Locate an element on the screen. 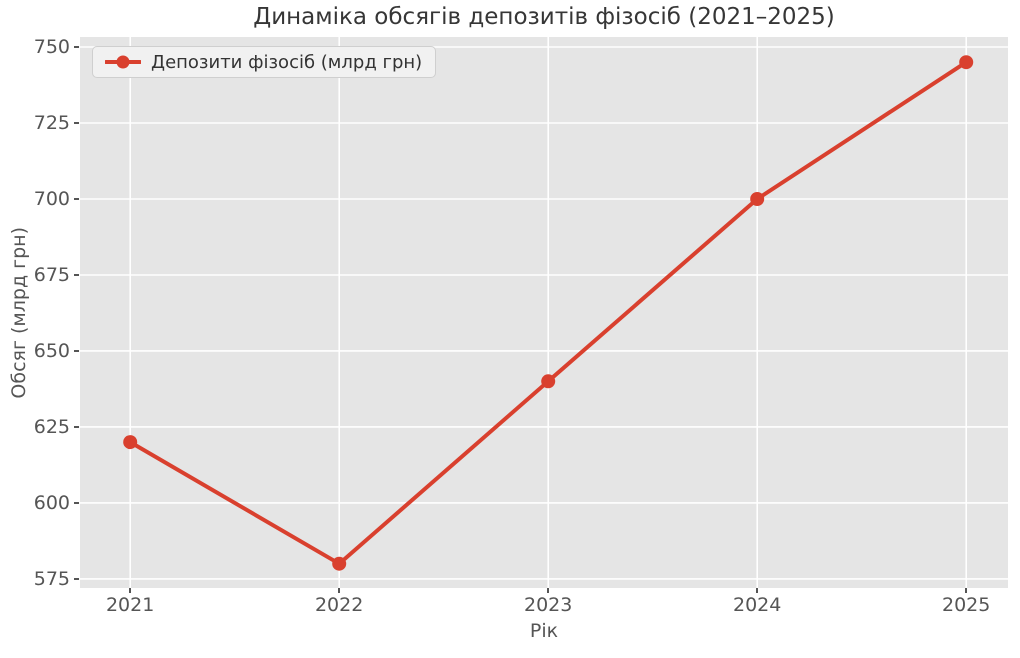  y-tick-label: 575 is located at coordinates (51, 578).